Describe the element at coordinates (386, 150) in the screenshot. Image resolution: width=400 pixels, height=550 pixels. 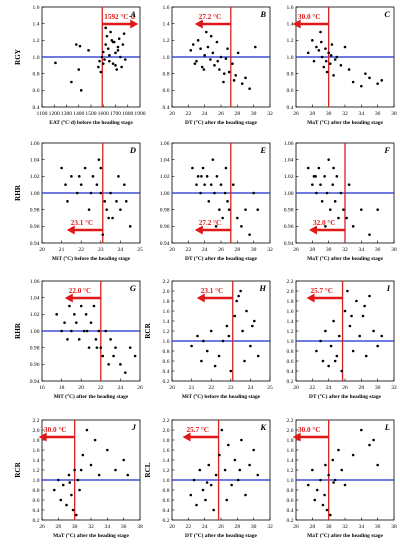
I see `panel-letter: F` at that location.